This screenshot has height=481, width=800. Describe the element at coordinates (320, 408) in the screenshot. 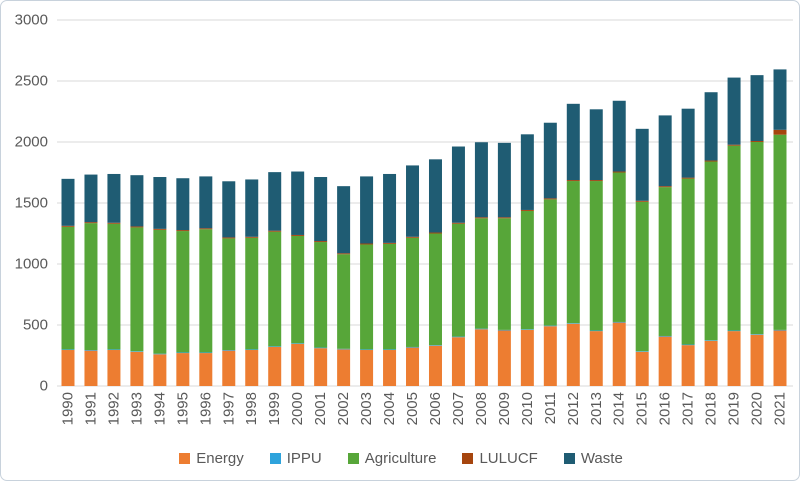

I see `x-axis-label: 2001` at that location.